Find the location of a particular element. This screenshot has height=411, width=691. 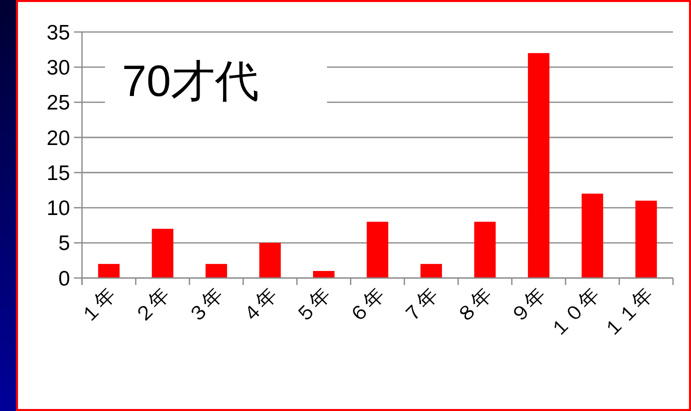

y-tick-label: 0 is located at coordinates (64, 278).